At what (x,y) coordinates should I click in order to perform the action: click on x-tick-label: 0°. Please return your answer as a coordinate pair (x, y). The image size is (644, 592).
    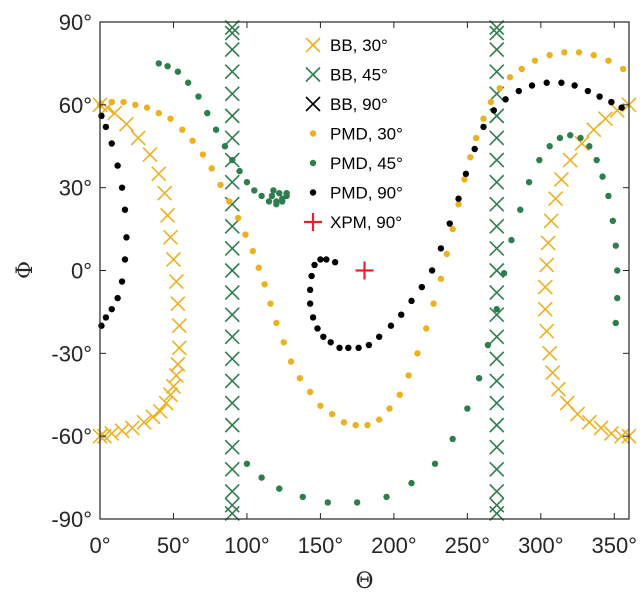
    Looking at the image, I should click on (99, 545).